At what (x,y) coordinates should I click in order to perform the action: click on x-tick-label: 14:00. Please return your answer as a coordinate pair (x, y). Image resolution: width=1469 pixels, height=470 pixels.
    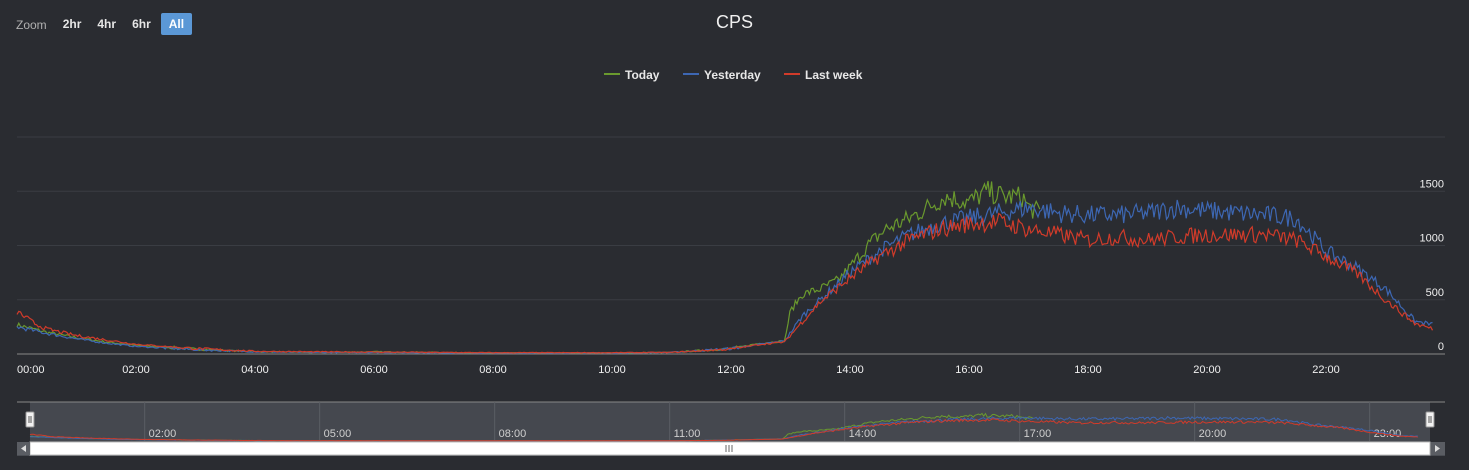
    Looking at the image, I should click on (850, 370).